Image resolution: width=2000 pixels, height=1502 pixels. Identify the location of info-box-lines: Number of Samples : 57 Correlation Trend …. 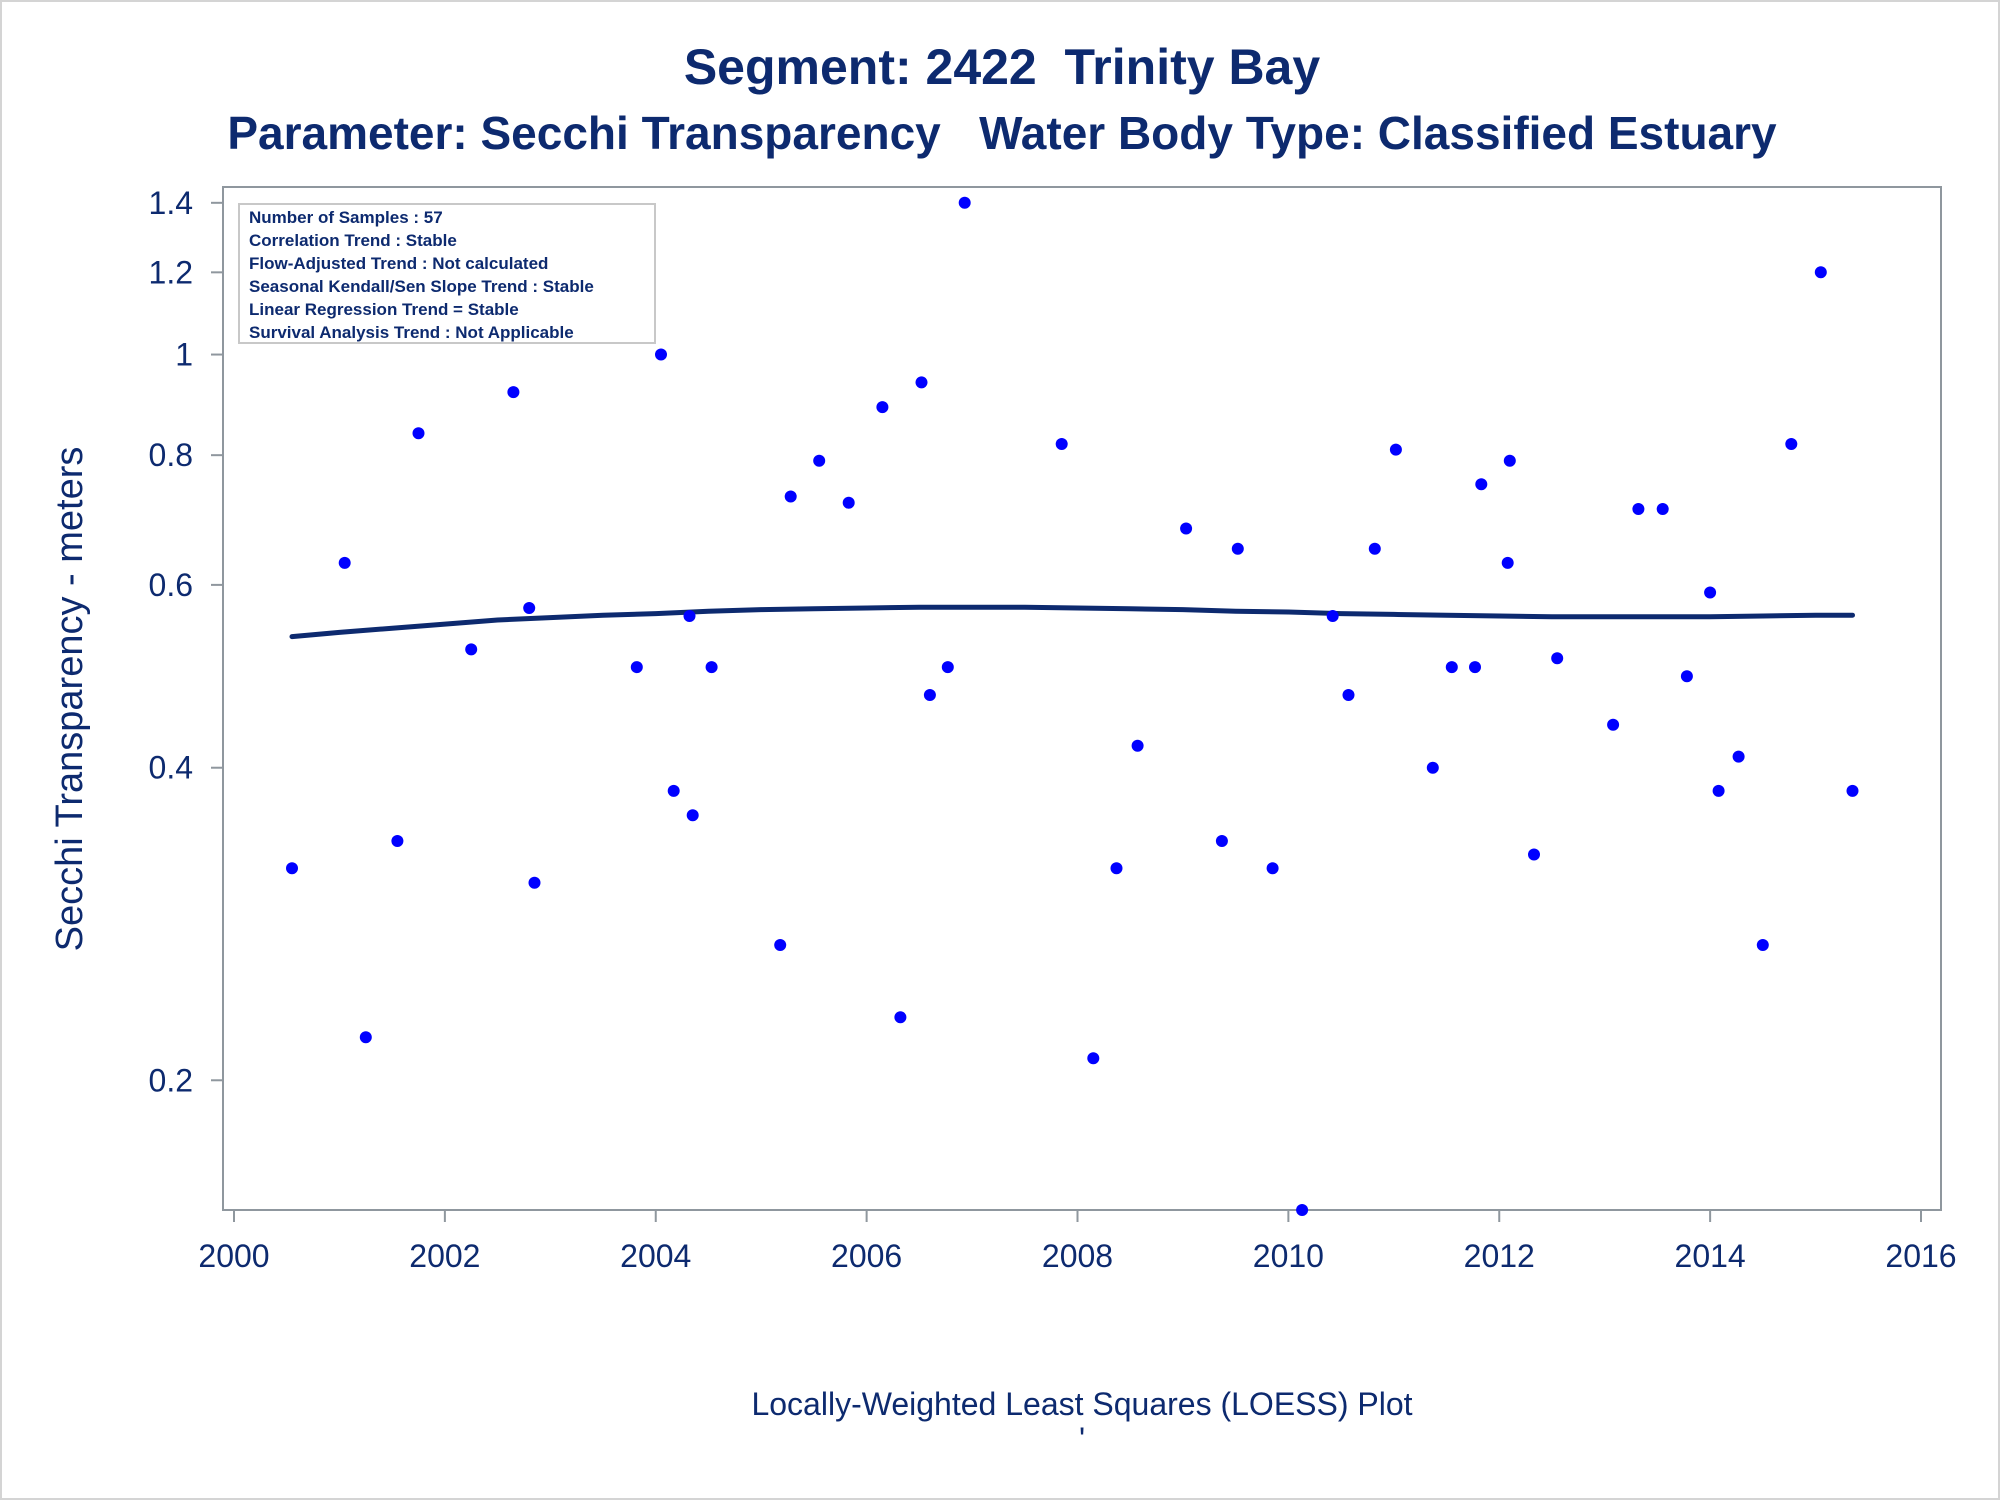
(421, 275).